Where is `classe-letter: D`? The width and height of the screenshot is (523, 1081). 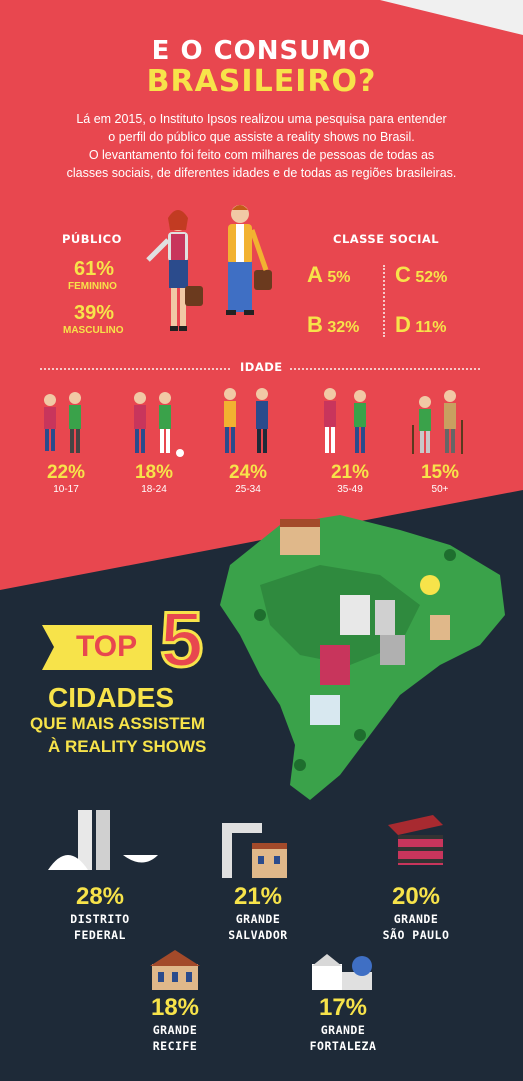 classe-letter: D is located at coordinates (403, 324).